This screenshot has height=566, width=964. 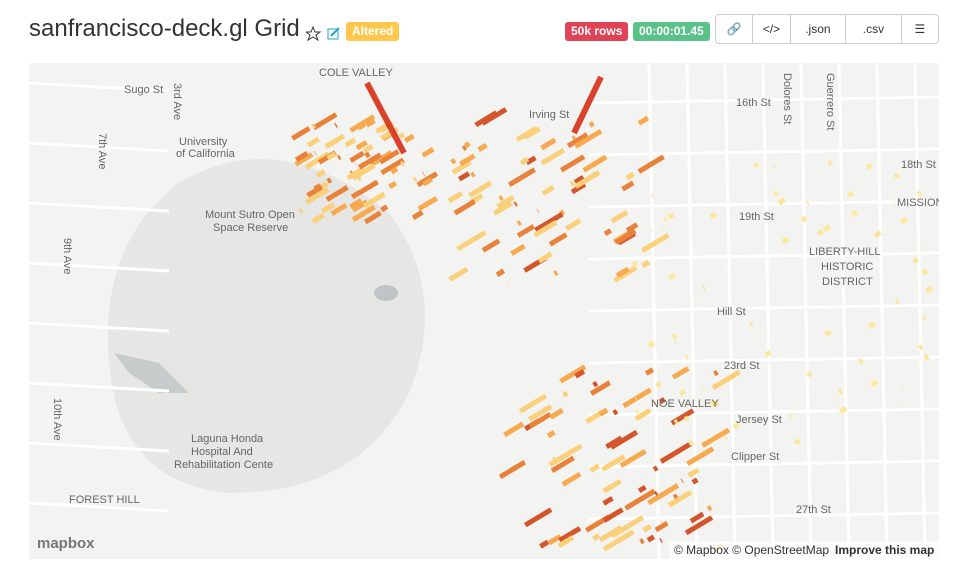 What do you see at coordinates (549, 115) in the screenshot?
I see `map-label: Irving St` at bounding box center [549, 115].